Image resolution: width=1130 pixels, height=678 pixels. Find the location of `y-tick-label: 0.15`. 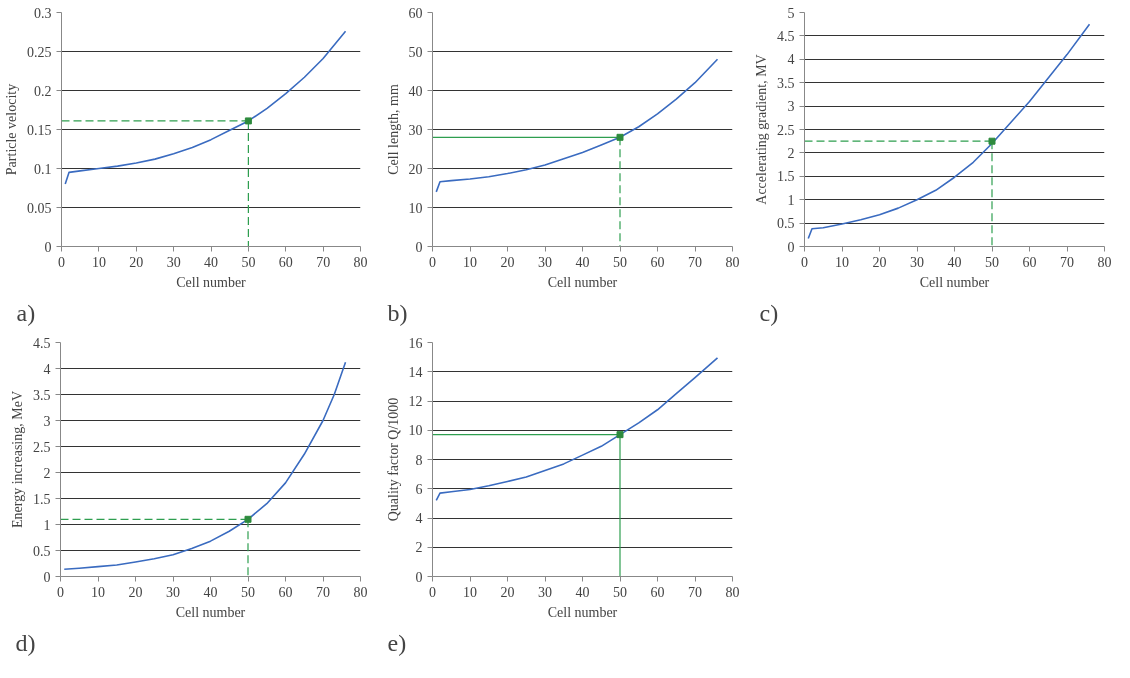

y-tick-label: 0.15 is located at coordinates (39, 130).